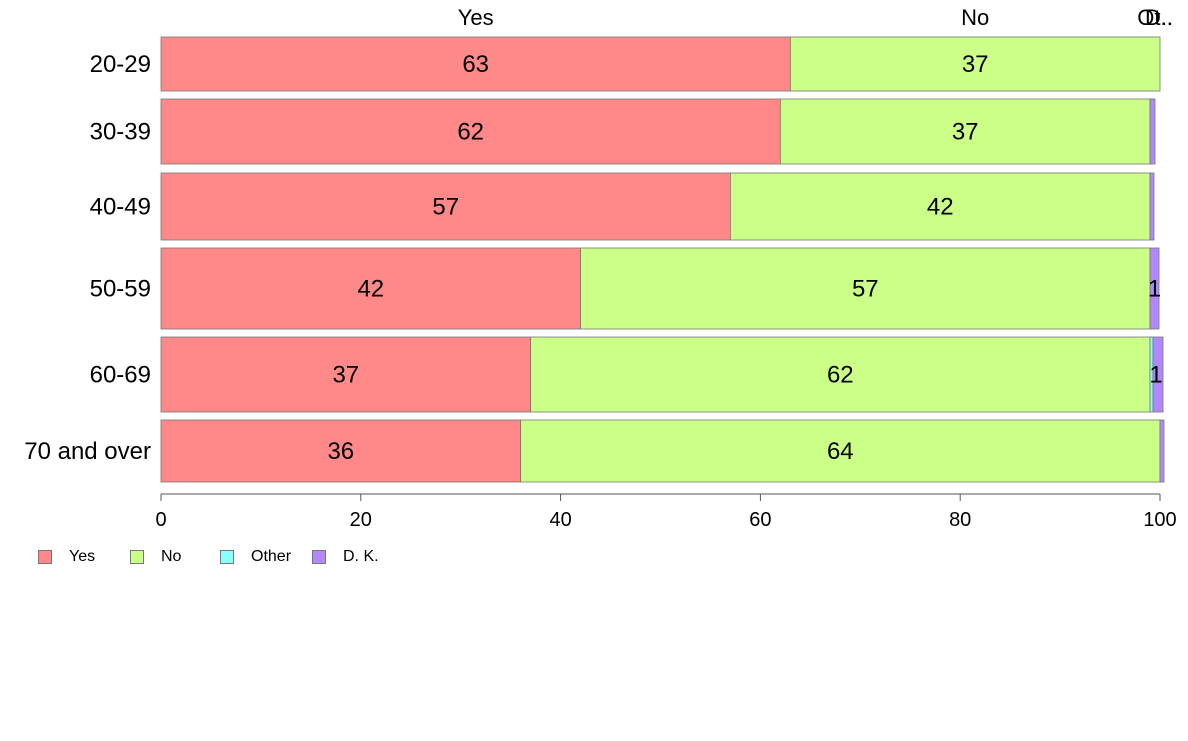  I want to click on bar-60-69-d-k, so click(1158, 374).